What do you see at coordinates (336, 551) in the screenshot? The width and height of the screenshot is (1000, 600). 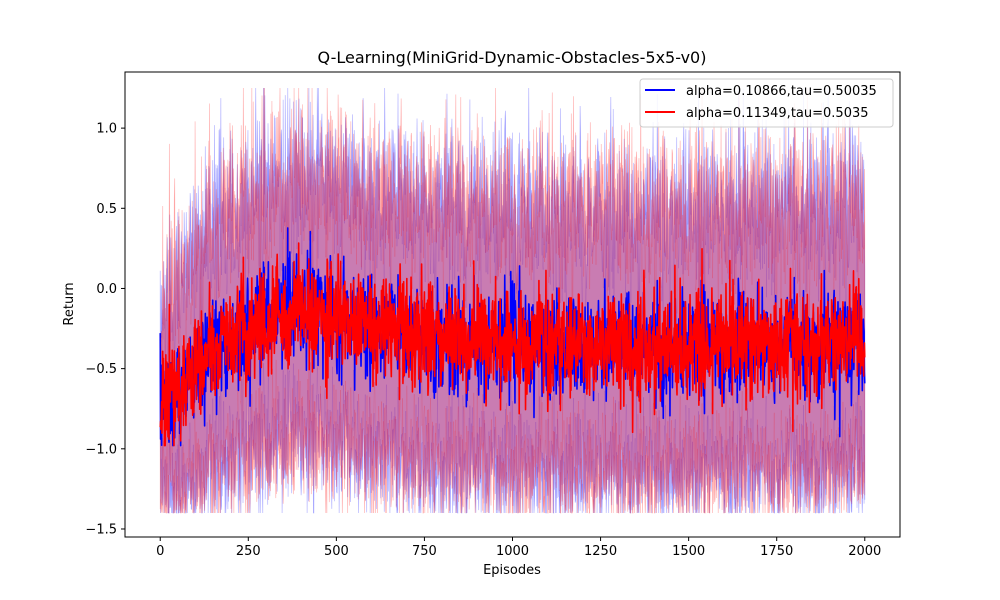 I see `x-tick-label: 500` at bounding box center [336, 551].